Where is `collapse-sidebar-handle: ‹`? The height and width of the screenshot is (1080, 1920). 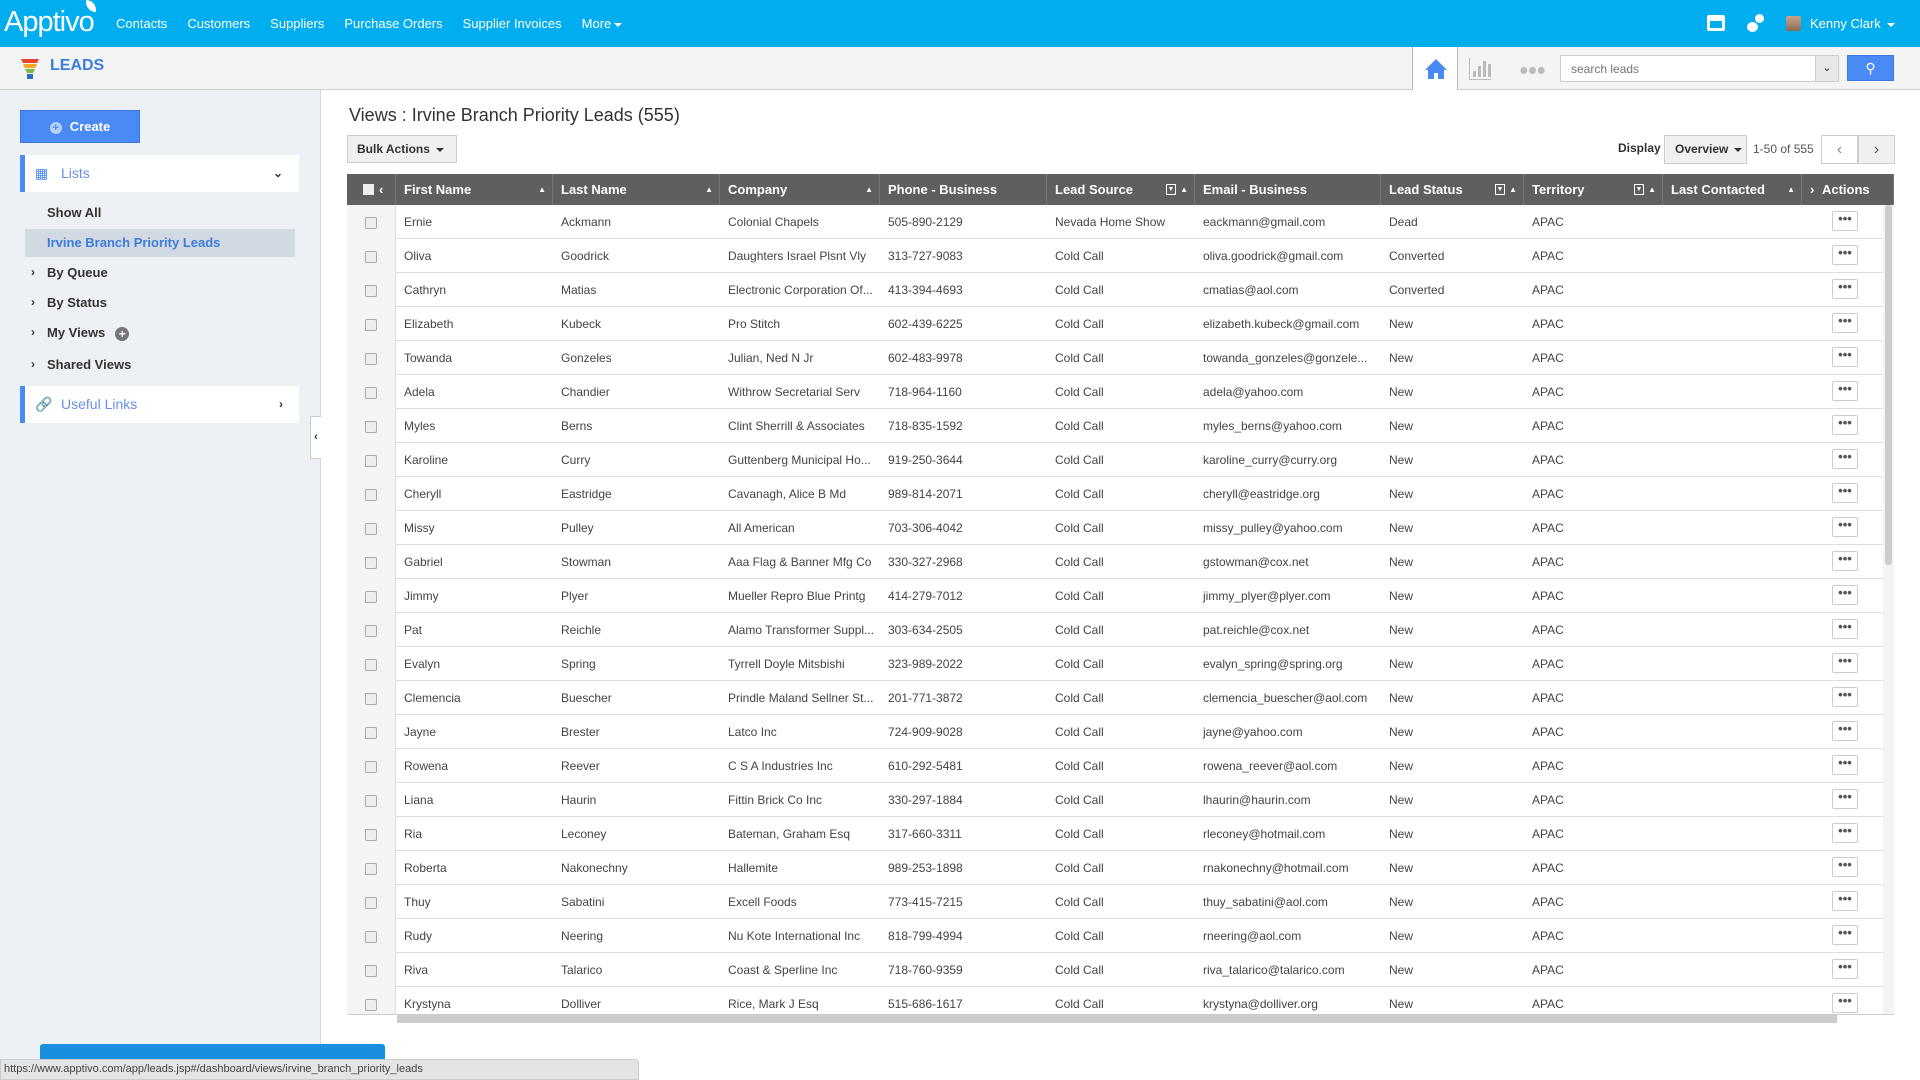
collapse-sidebar-handle: ‹ is located at coordinates (315, 437).